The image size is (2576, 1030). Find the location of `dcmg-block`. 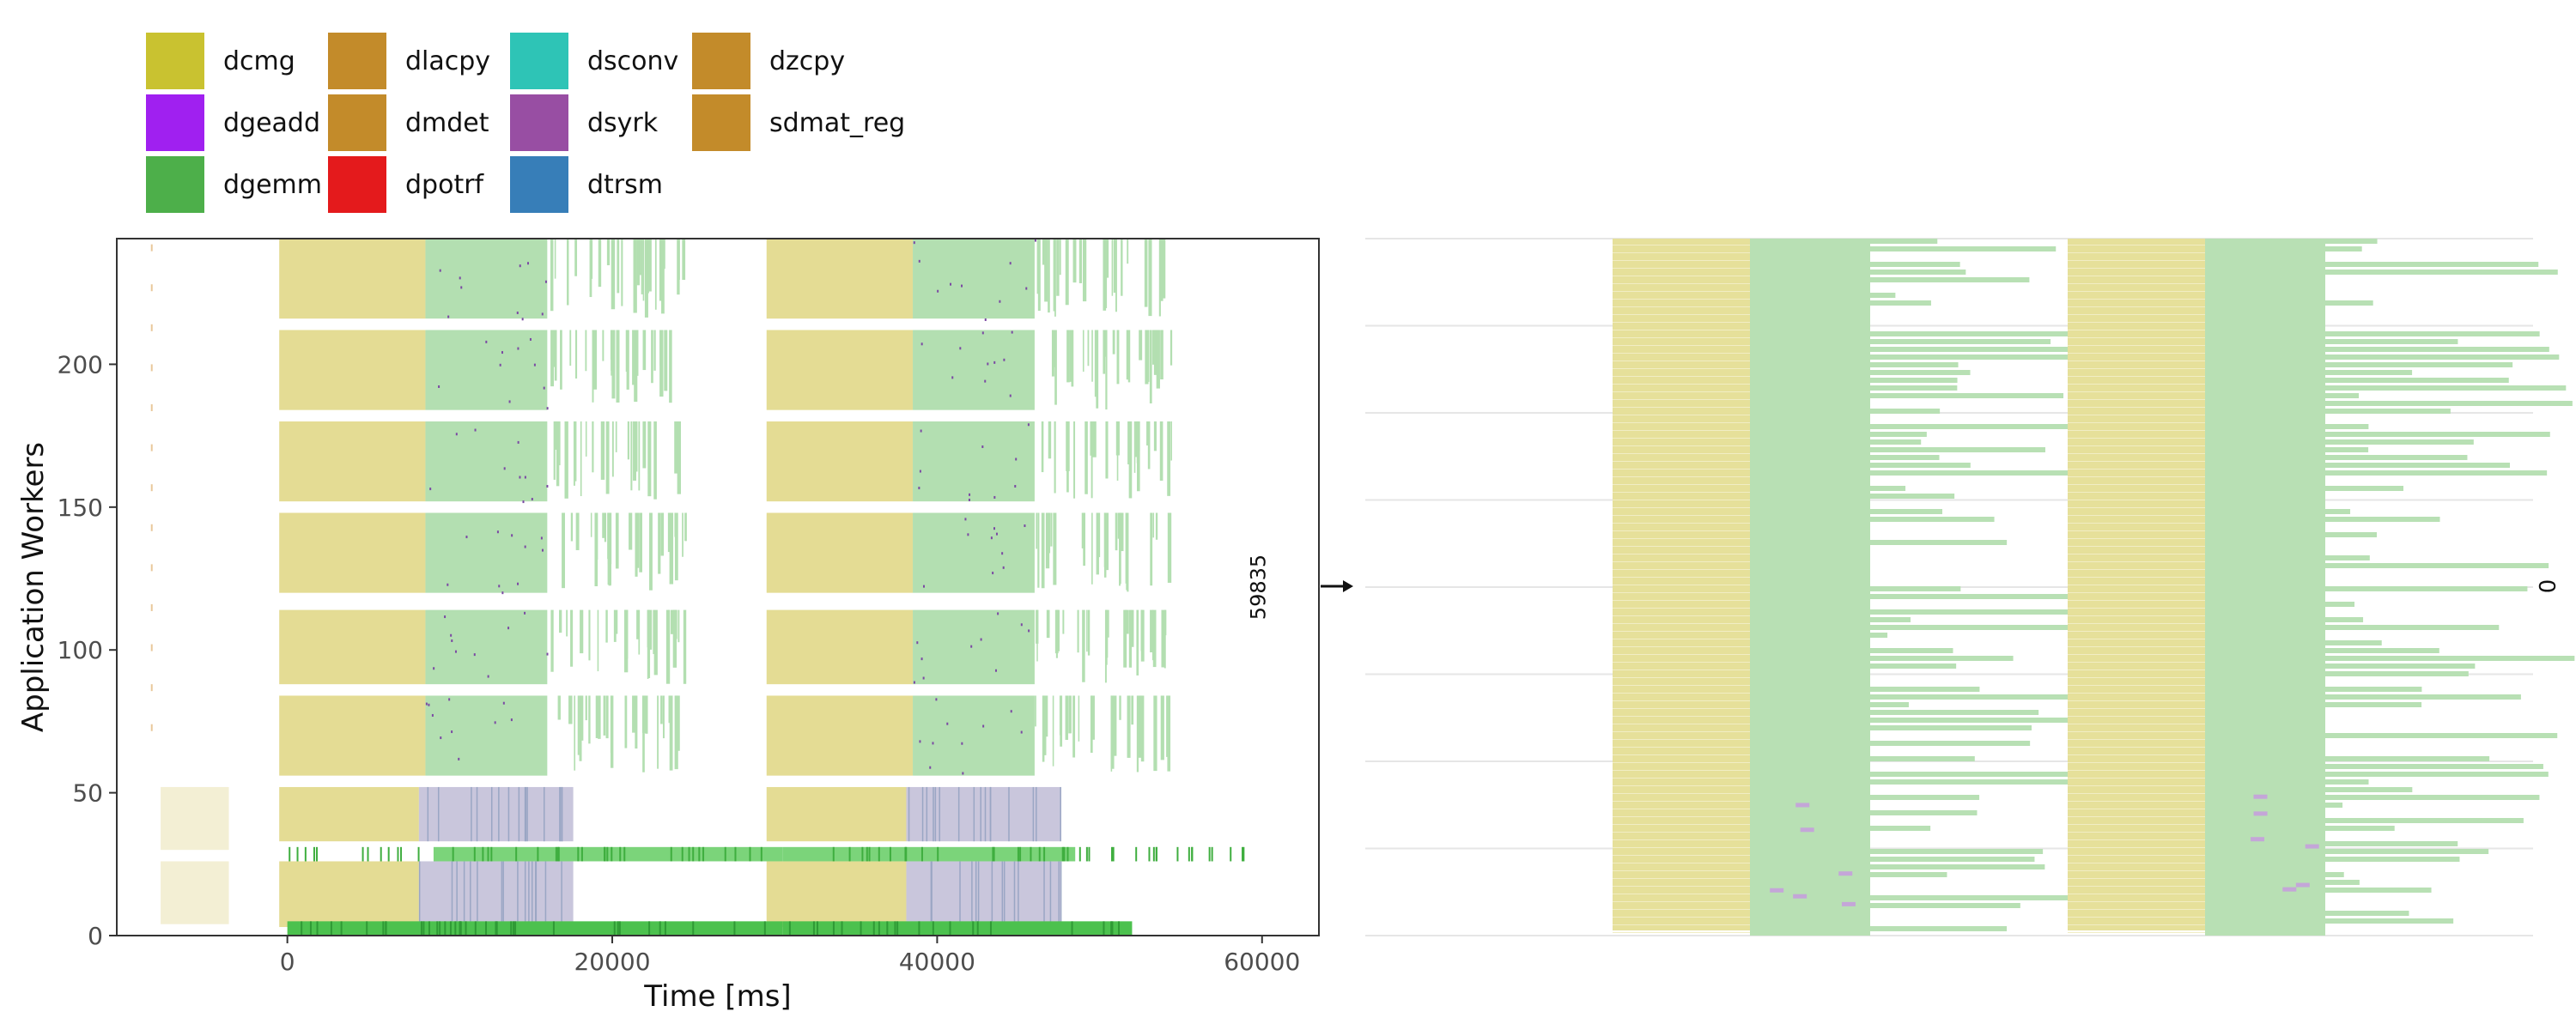

dcmg-block is located at coordinates (353, 279).